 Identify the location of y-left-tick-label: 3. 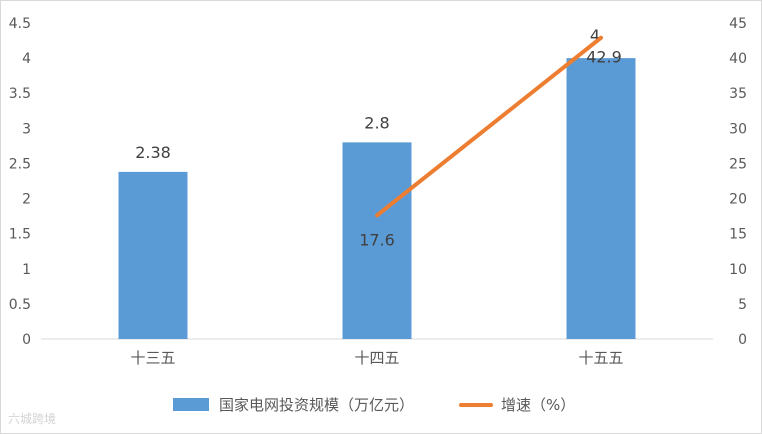
(26, 129).